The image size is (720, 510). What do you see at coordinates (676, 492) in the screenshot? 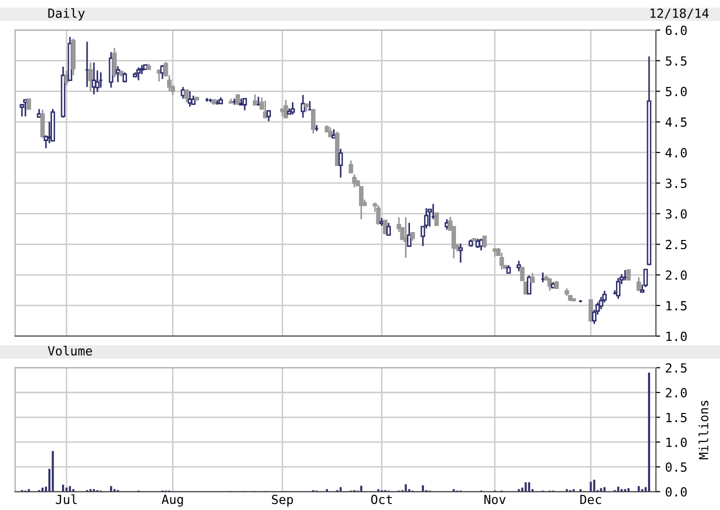
I see `y-tick-label: 0.0` at bounding box center [676, 492].